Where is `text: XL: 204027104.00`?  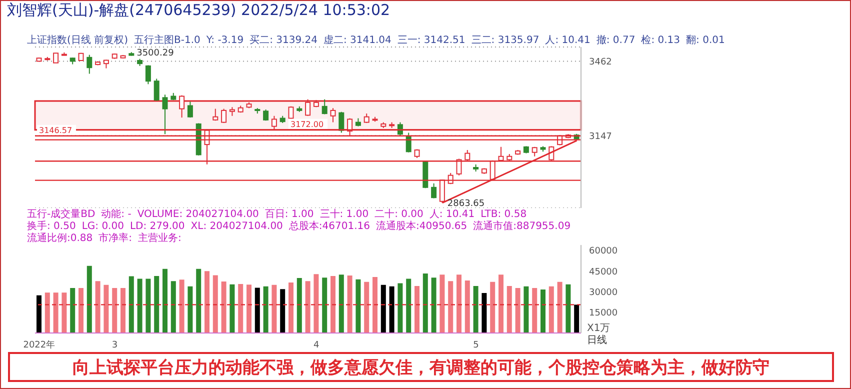
text: XL: 204027104.00 is located at coordinates (236, 227).